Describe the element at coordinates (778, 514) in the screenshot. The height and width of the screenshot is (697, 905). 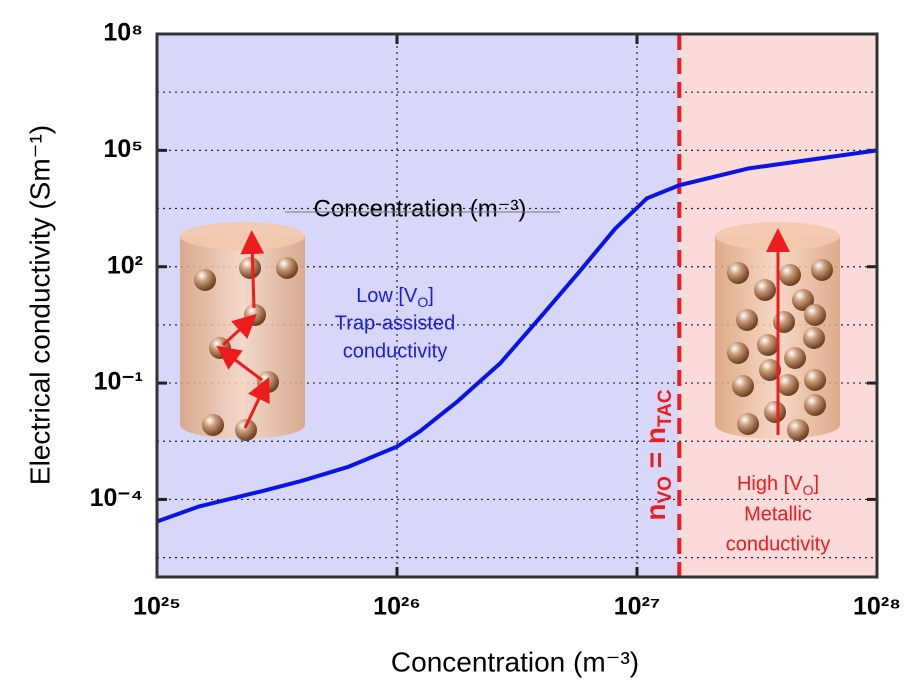
I see `high-label: Metallic` at that location.